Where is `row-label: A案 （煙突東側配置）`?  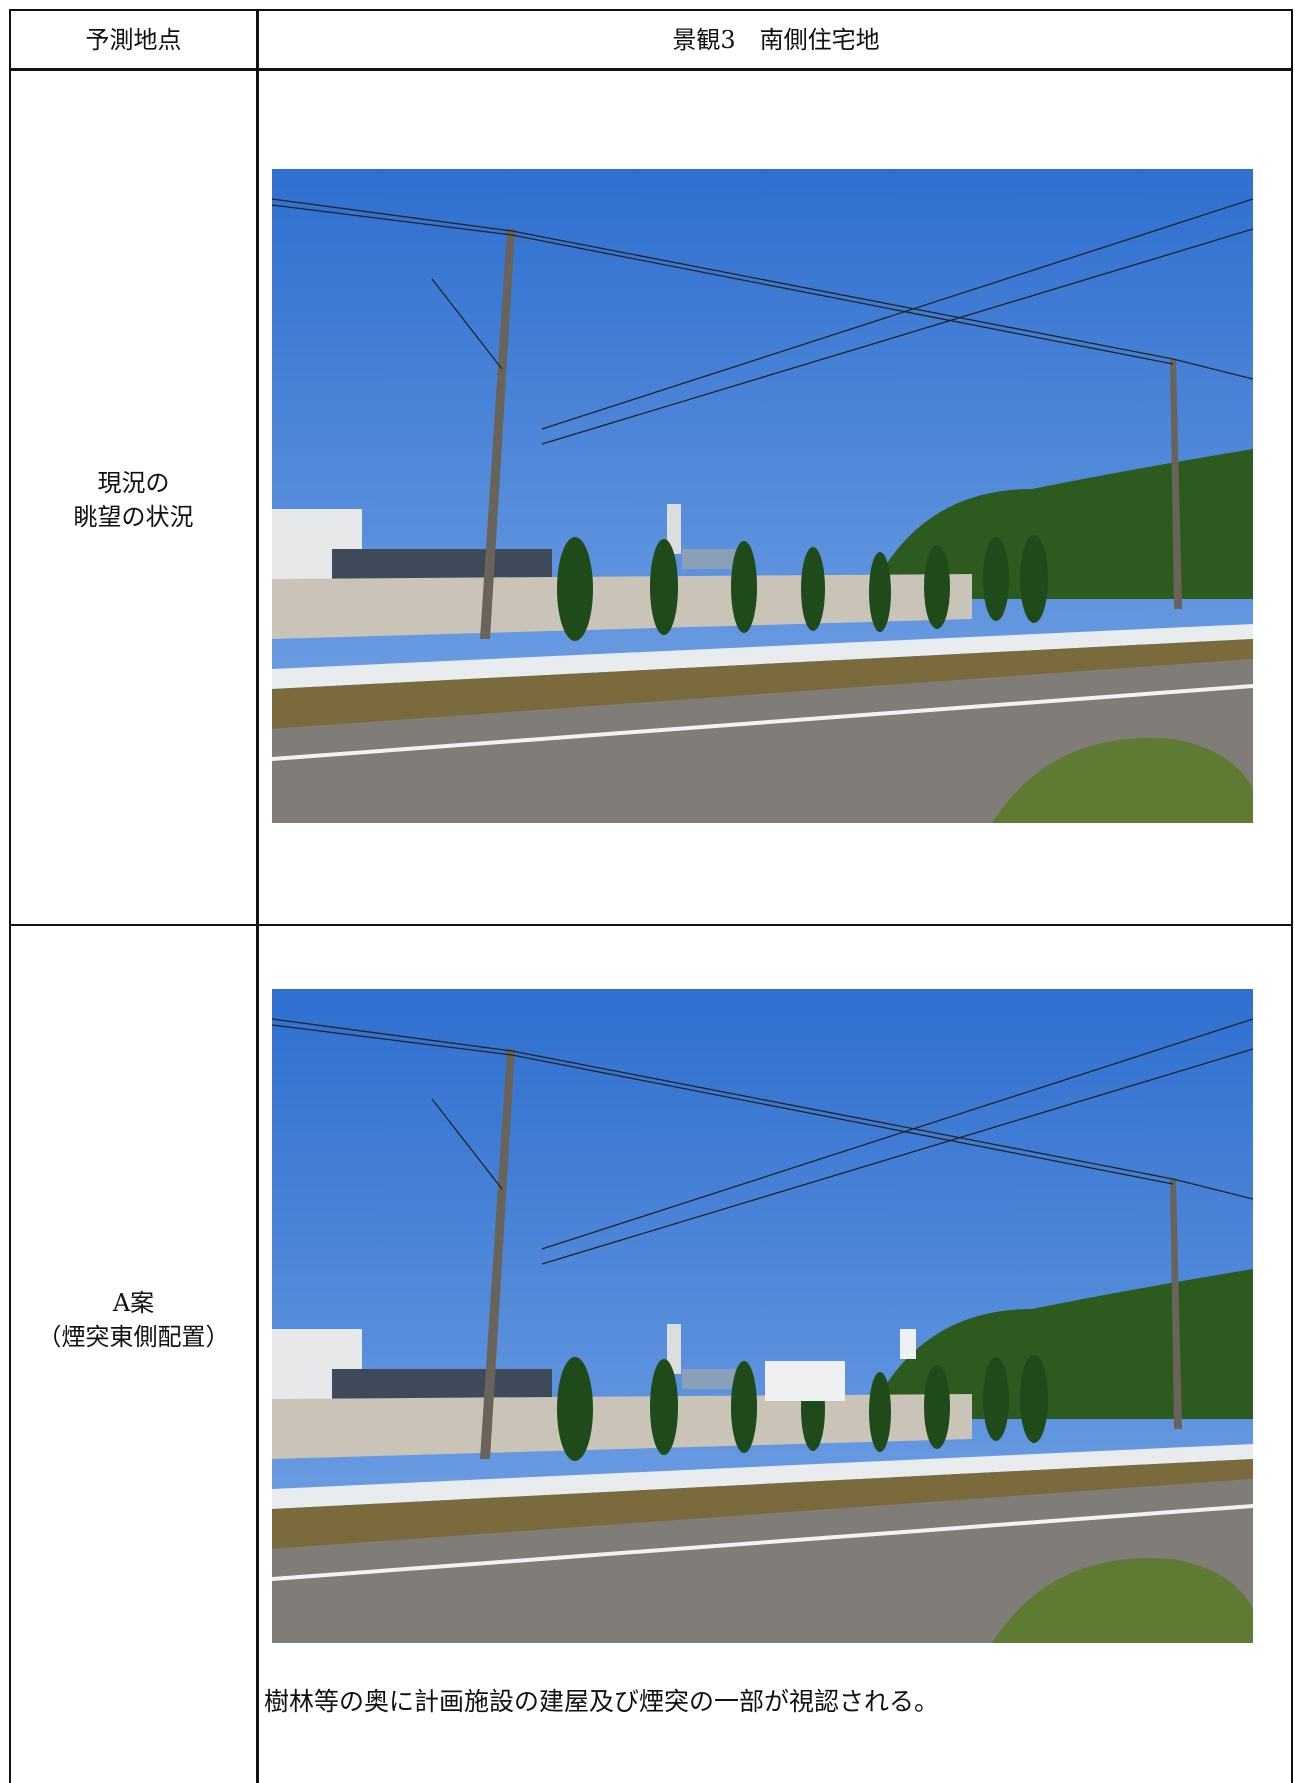 row-label: A案 （煙突東側配置） is located at coordinates (133, 1320).